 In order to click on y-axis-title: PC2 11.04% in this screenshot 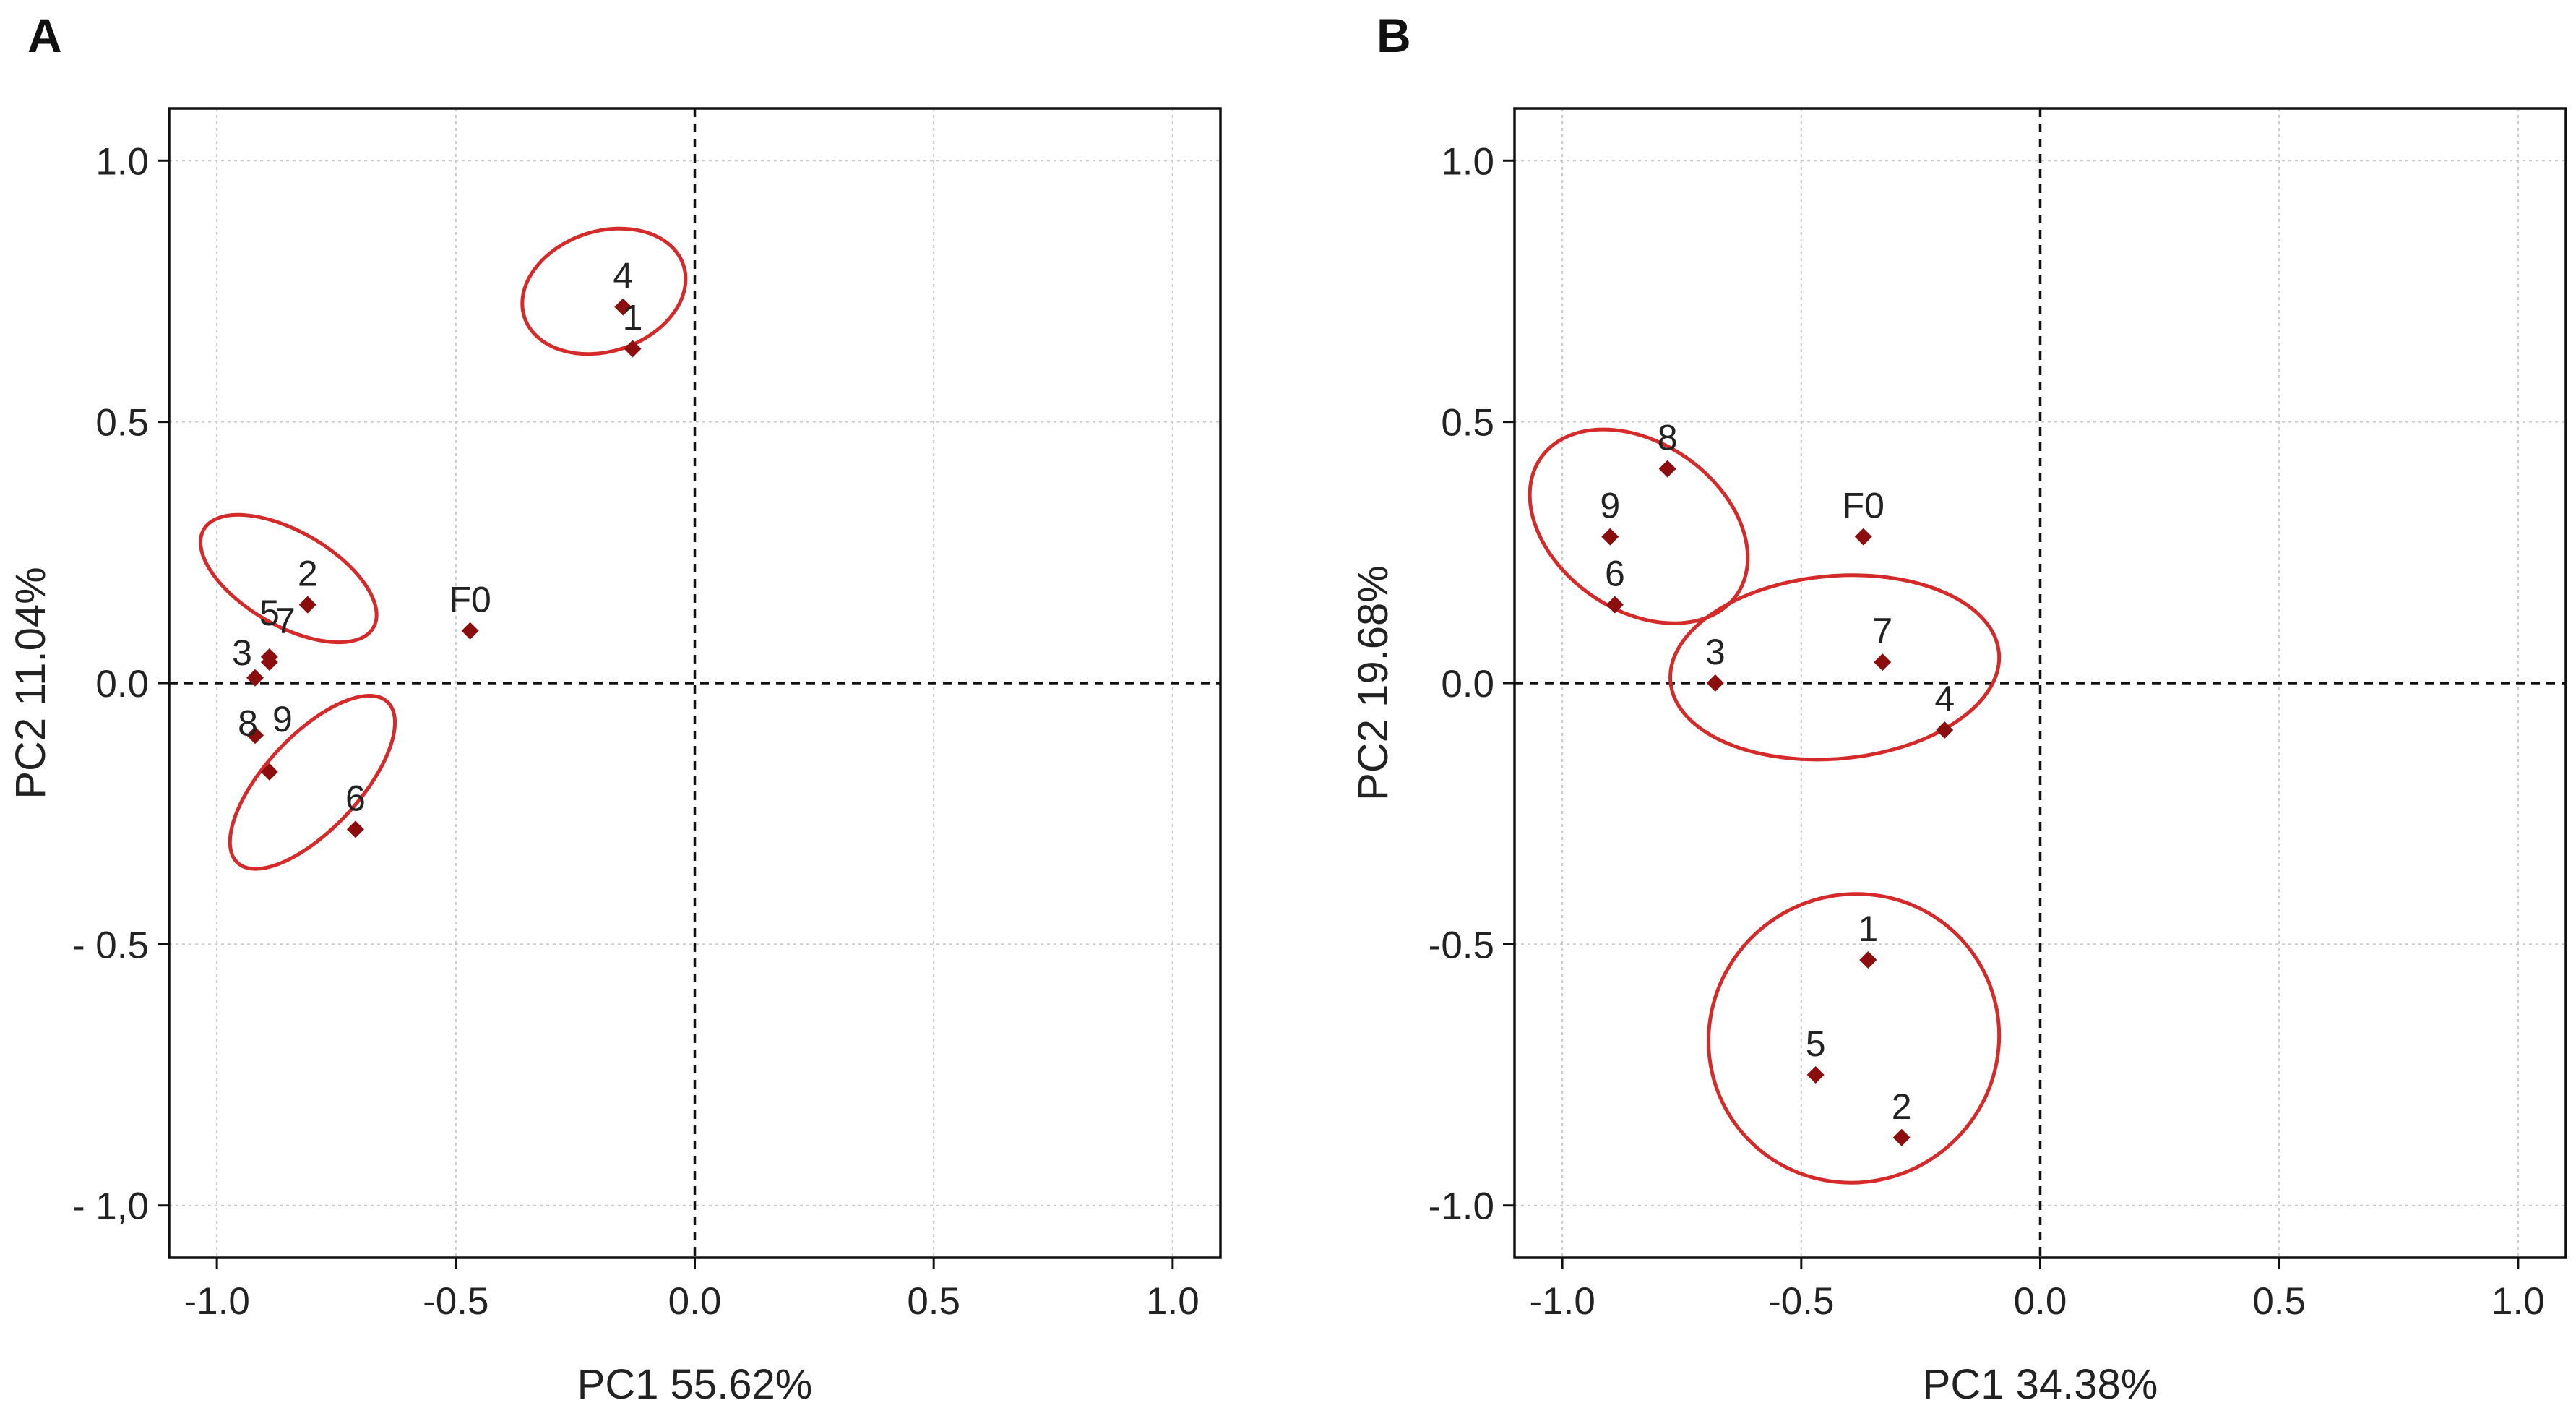, I will do `click(30, 683)`.